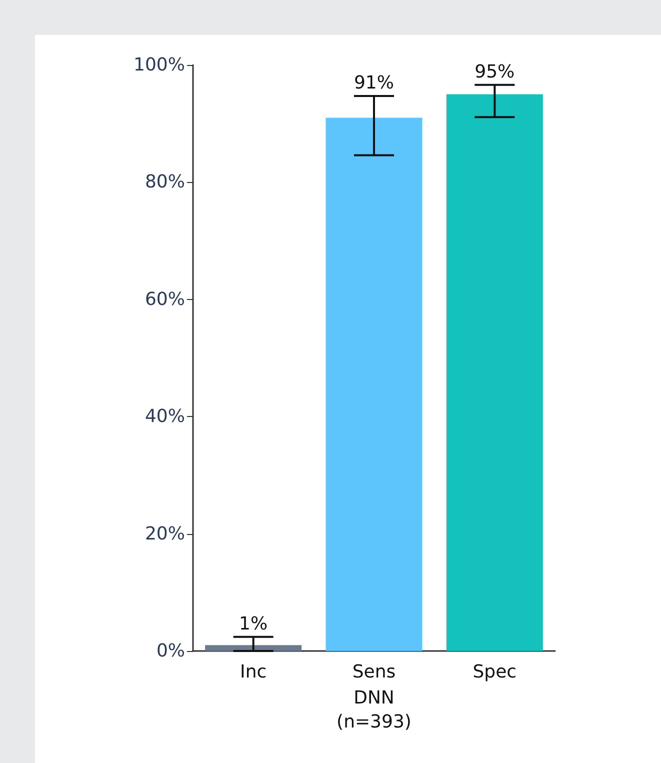 This screenshot has width=661, height=763. What do you see at coordinates (374, 672) in the screenshot?
I see `x-tick-label: Sens` at bounding box center [374, 672].